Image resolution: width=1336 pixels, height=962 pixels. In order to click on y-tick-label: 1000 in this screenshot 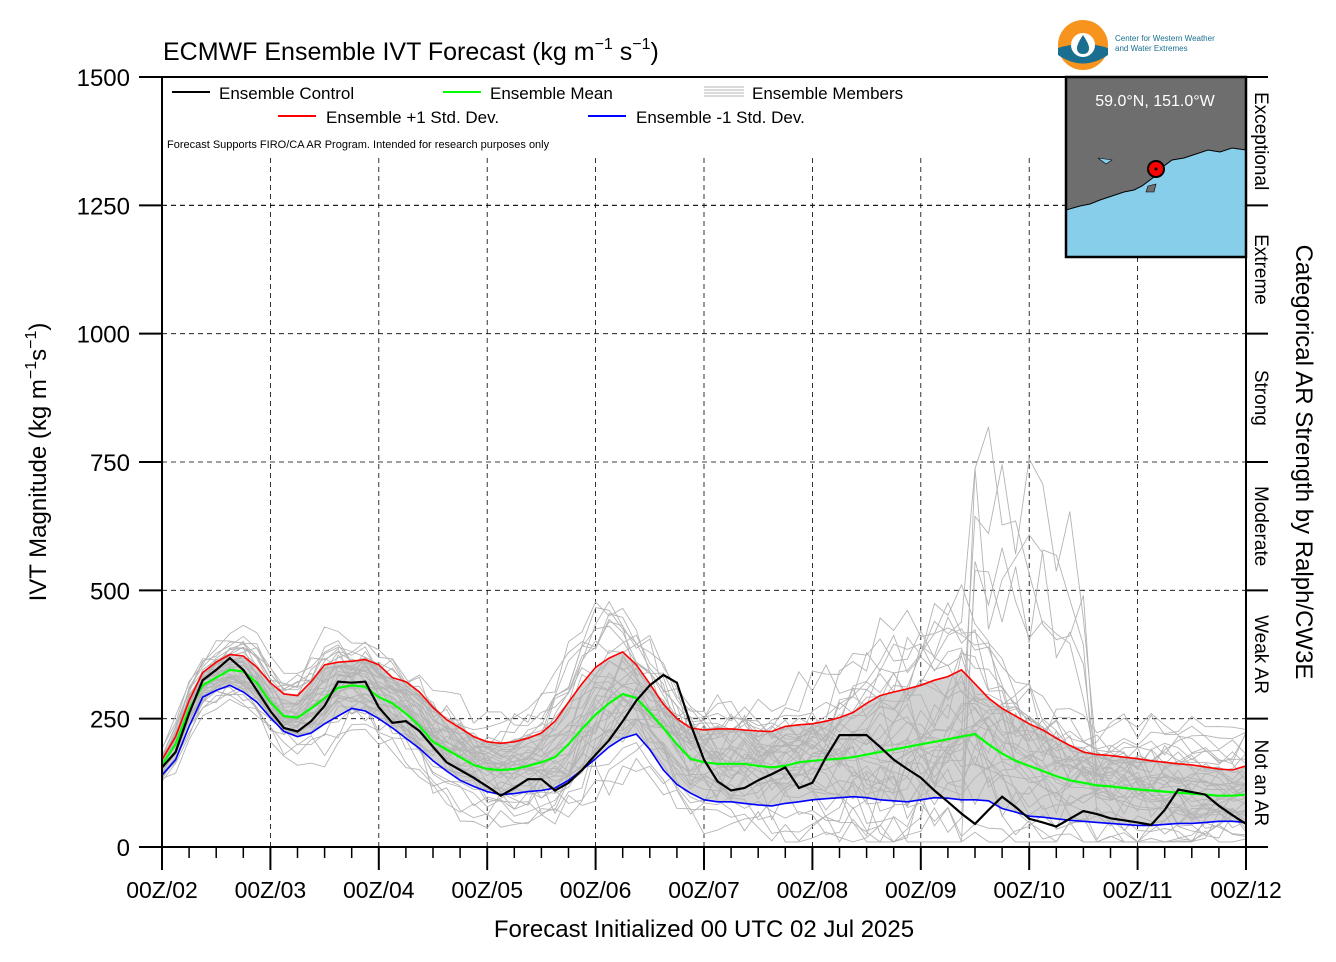, I will do `click(103, 335)`.